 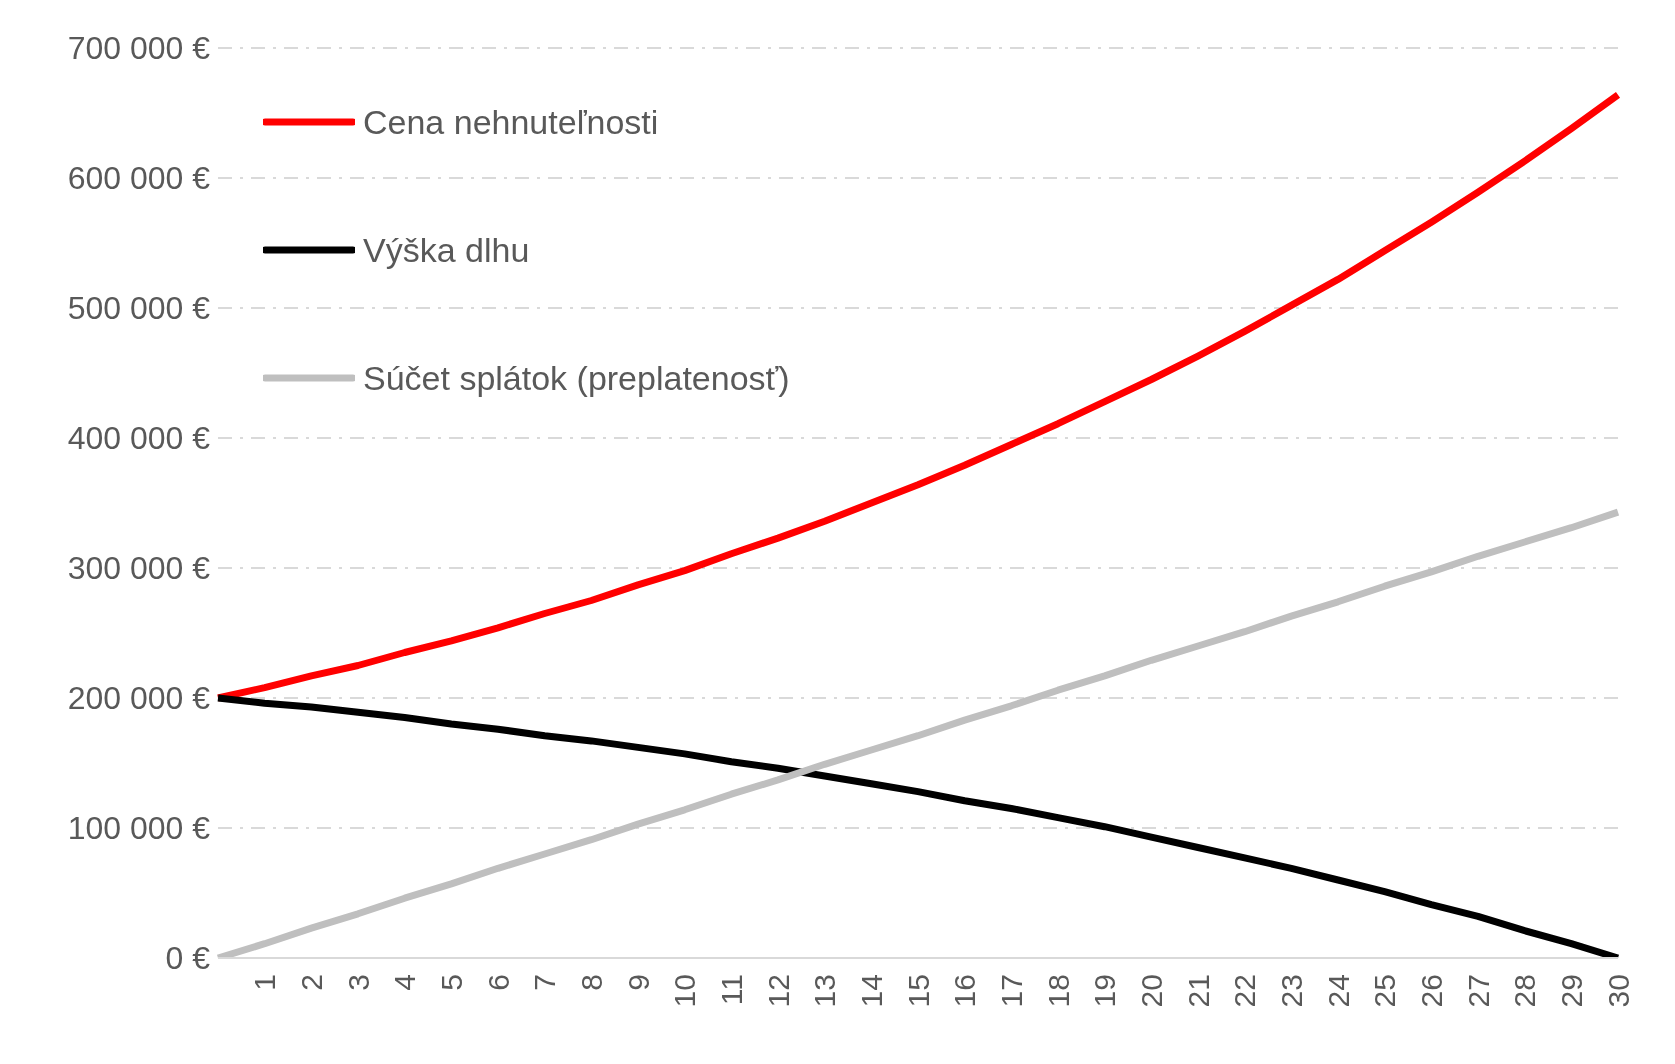 What do you see at coordinates (451, 982) in the screenshot?
I see `x-tick-label: 5` at bounding box center [451, 982].